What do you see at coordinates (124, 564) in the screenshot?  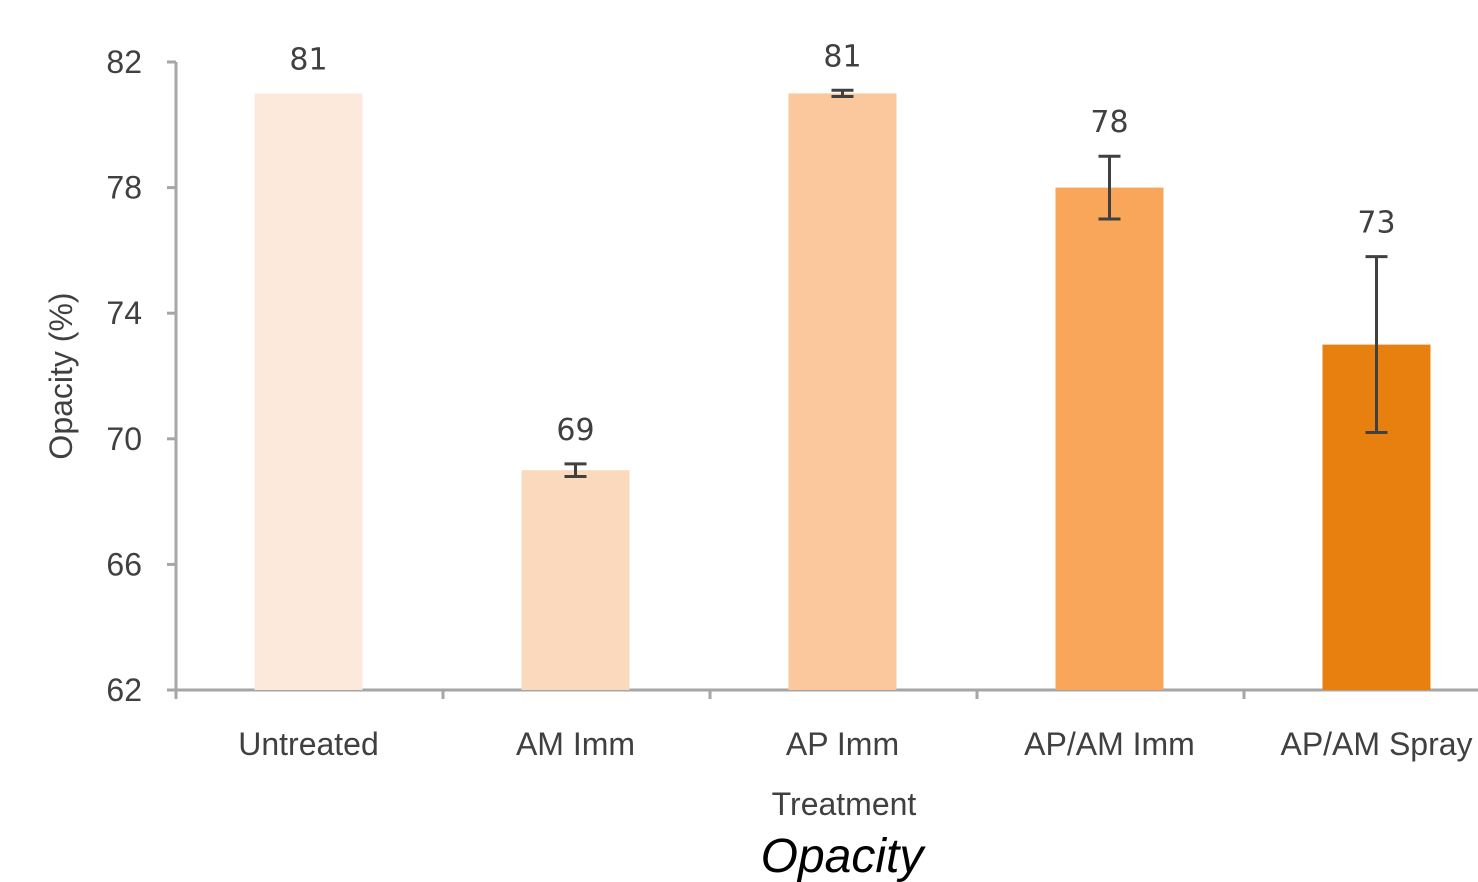 I see `y-tick-label: 66` at bounding box center [124, 564].